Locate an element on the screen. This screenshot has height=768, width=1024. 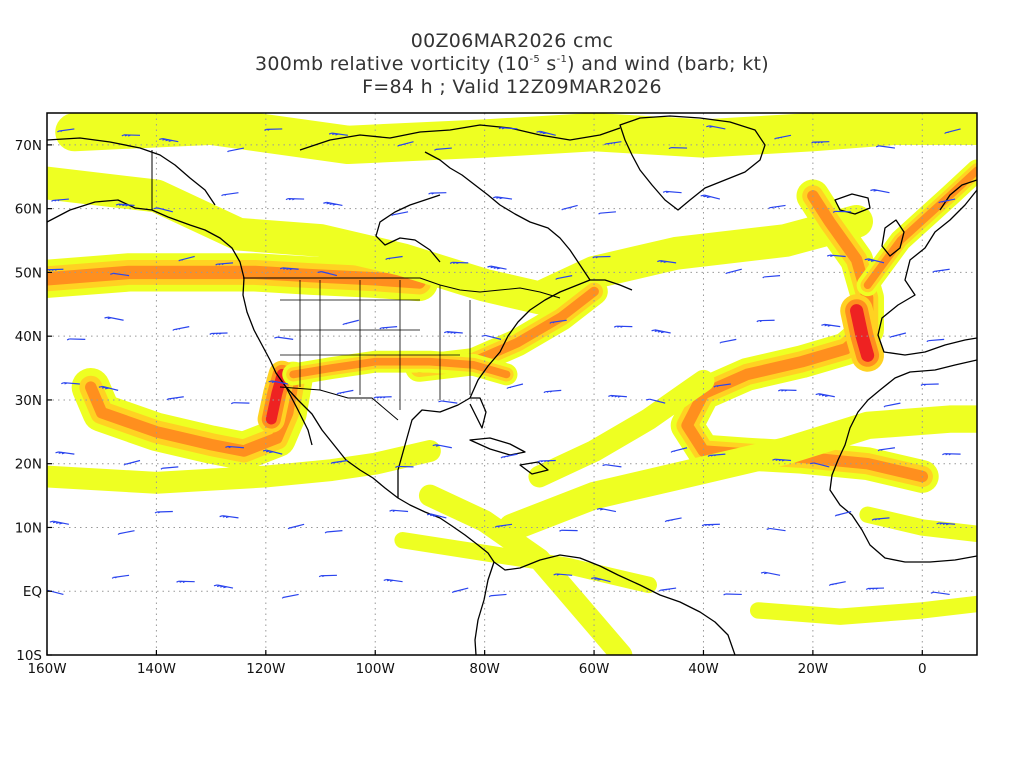
gulf-coast is located at coordinates (442, 447).